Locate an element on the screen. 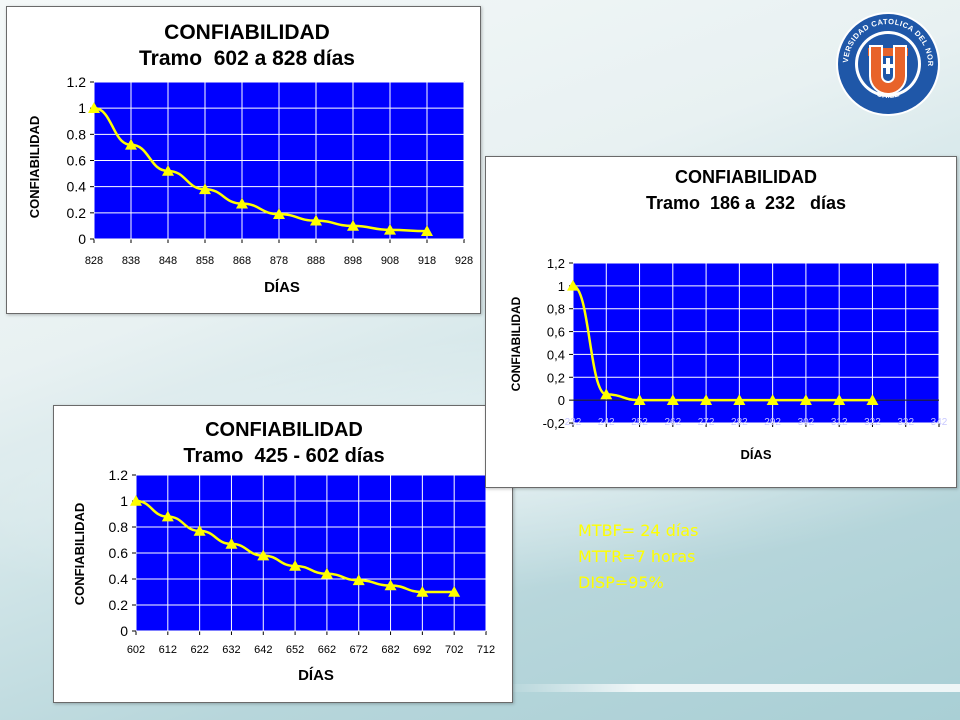 The image size is (960, 720). x-tick-label: 662 is located at coordinates (327, 650).